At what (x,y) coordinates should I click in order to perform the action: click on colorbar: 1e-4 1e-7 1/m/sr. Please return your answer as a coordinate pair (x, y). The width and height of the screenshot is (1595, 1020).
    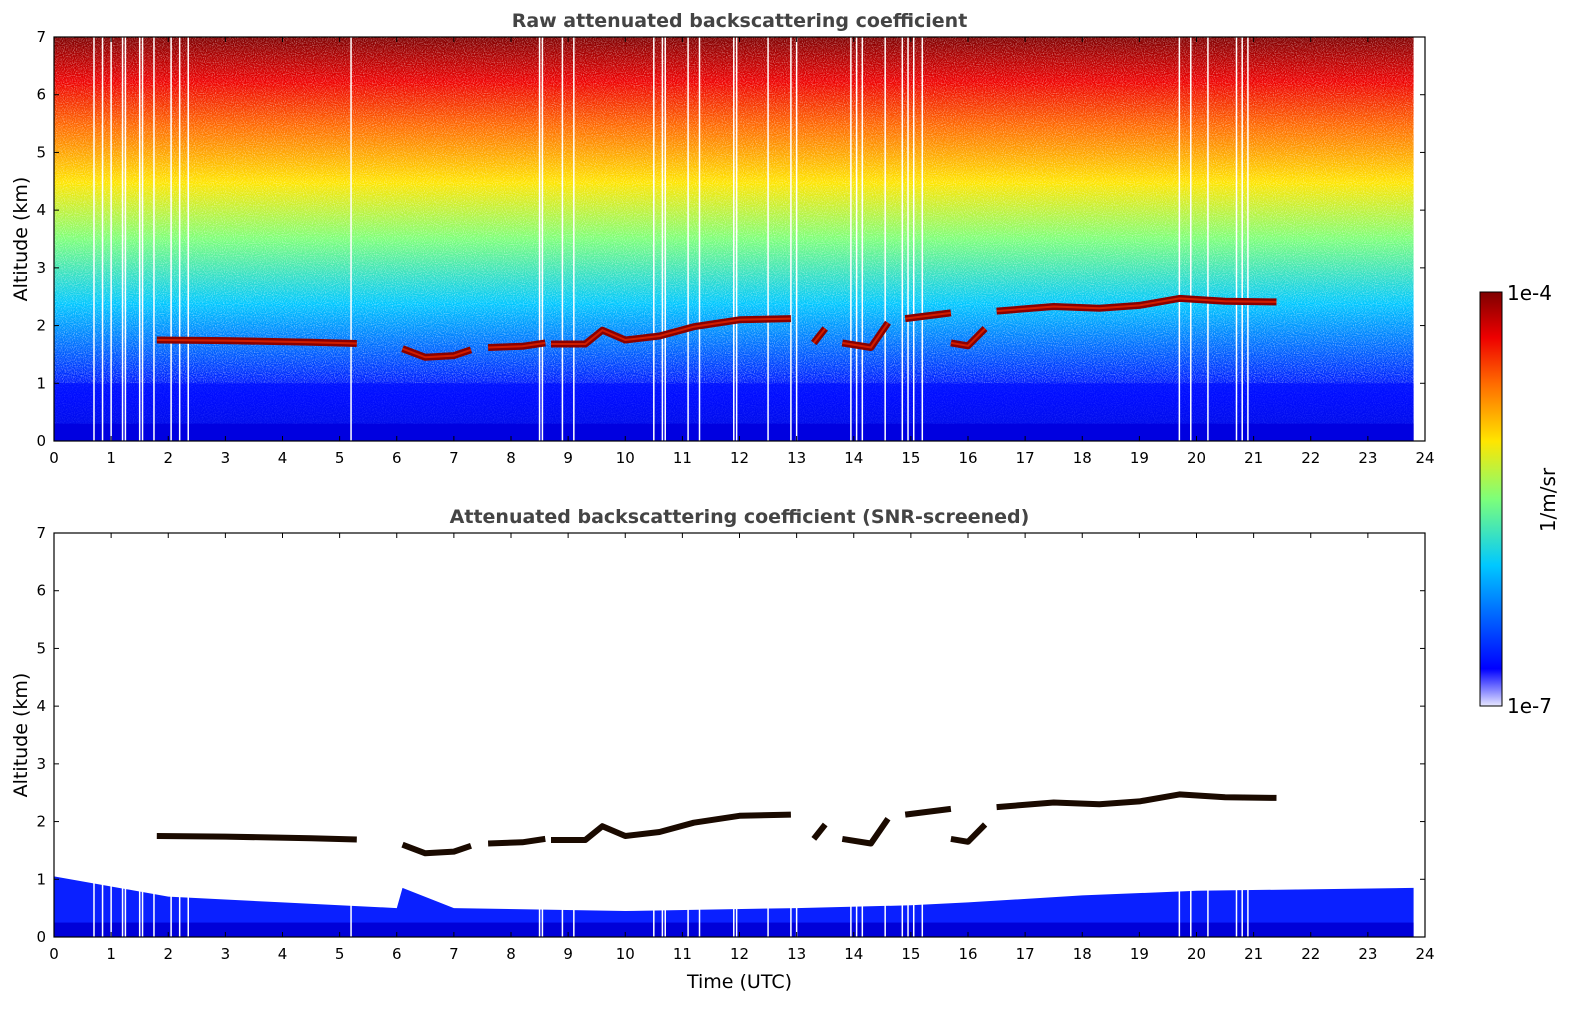
    Looking at the image, I should click on (1519, 499).